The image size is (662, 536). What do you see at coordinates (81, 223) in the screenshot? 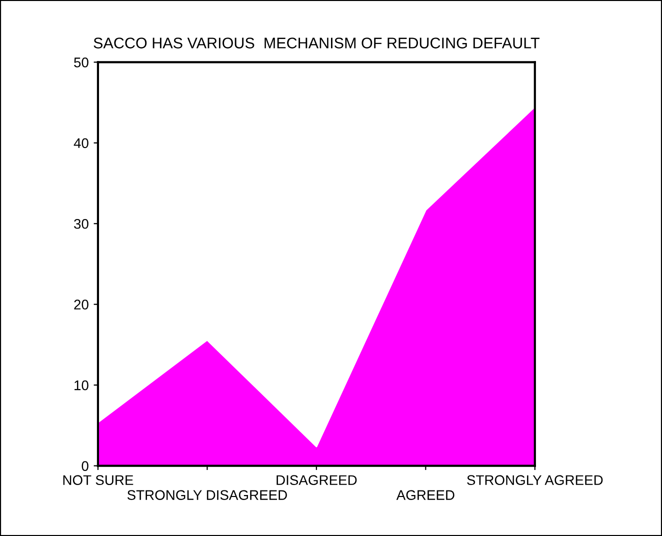
I see `y-tick-label: 30` at bounding box center [81, 223].